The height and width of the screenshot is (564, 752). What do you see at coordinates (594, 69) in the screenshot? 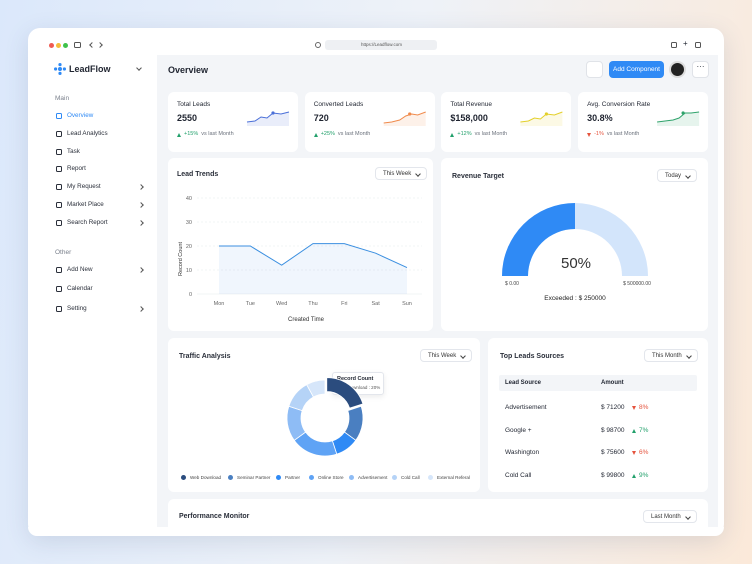
I see `refresh-button` at bounding box center [594, 69].